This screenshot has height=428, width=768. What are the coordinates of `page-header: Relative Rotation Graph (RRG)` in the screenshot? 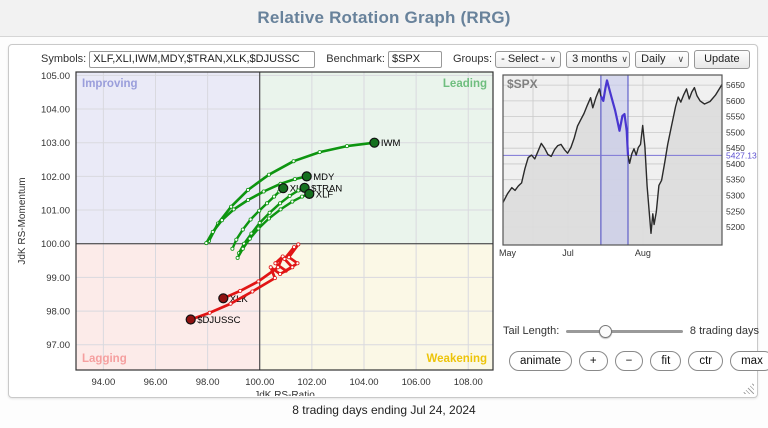 It's located at (384, 18).